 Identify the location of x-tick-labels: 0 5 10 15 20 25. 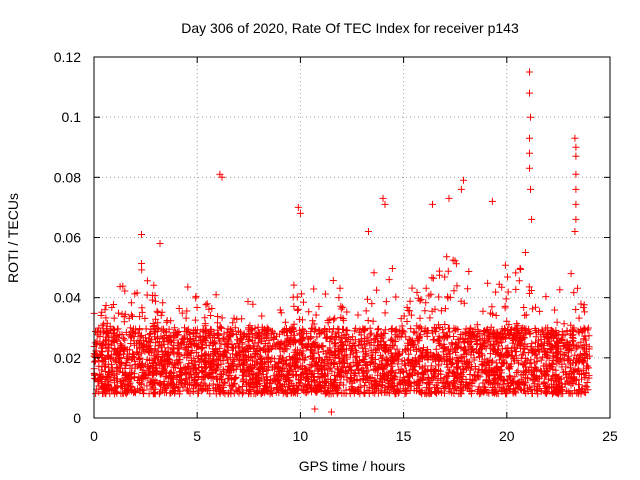
(354, 436).